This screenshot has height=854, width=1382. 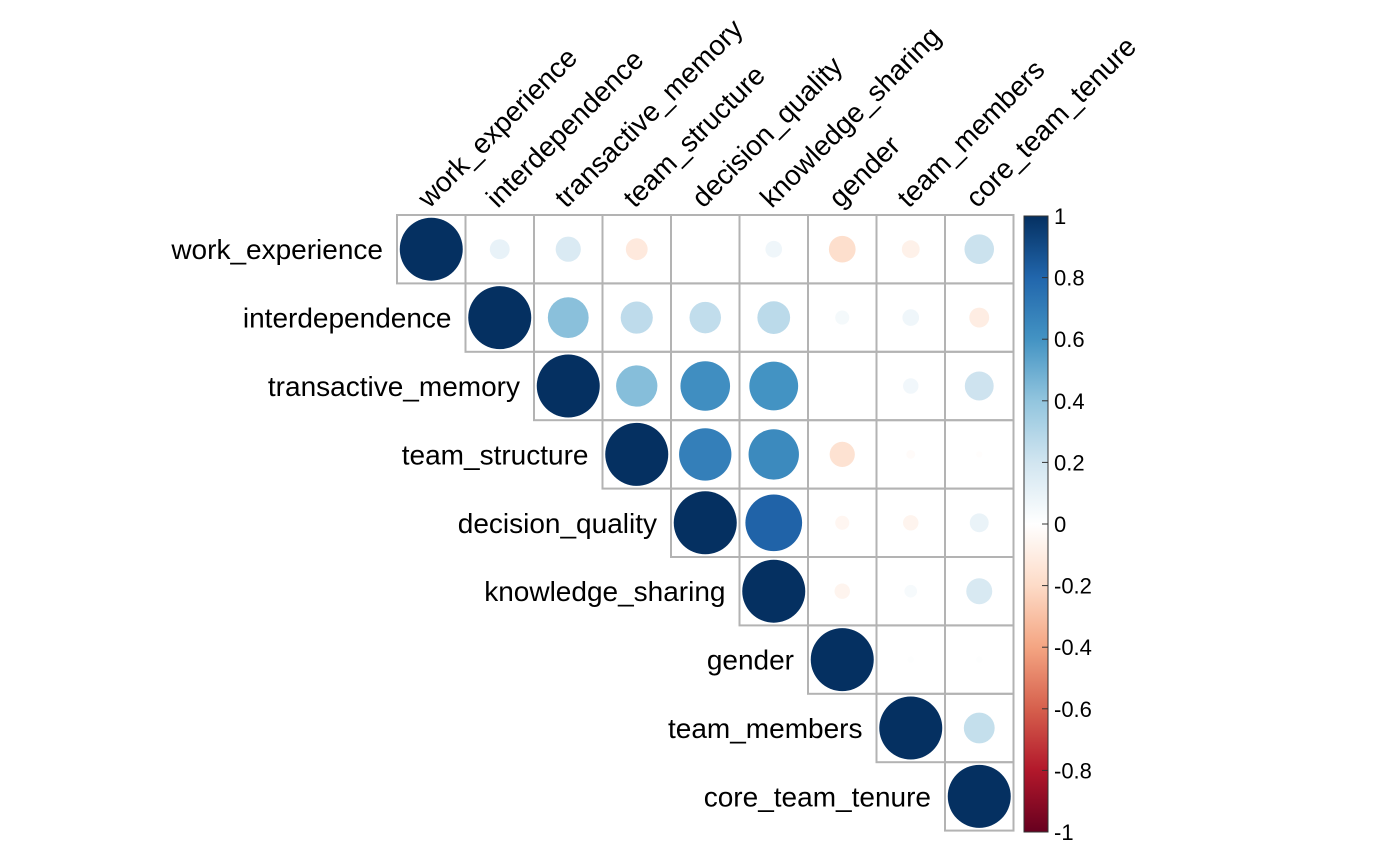 I want to click on color-legend-ticks: 1 0.8 0.6 0.4 0.2 0 -0.2 -0.4 -0.6 -0.8 -1, so click(x=1067, y=524).